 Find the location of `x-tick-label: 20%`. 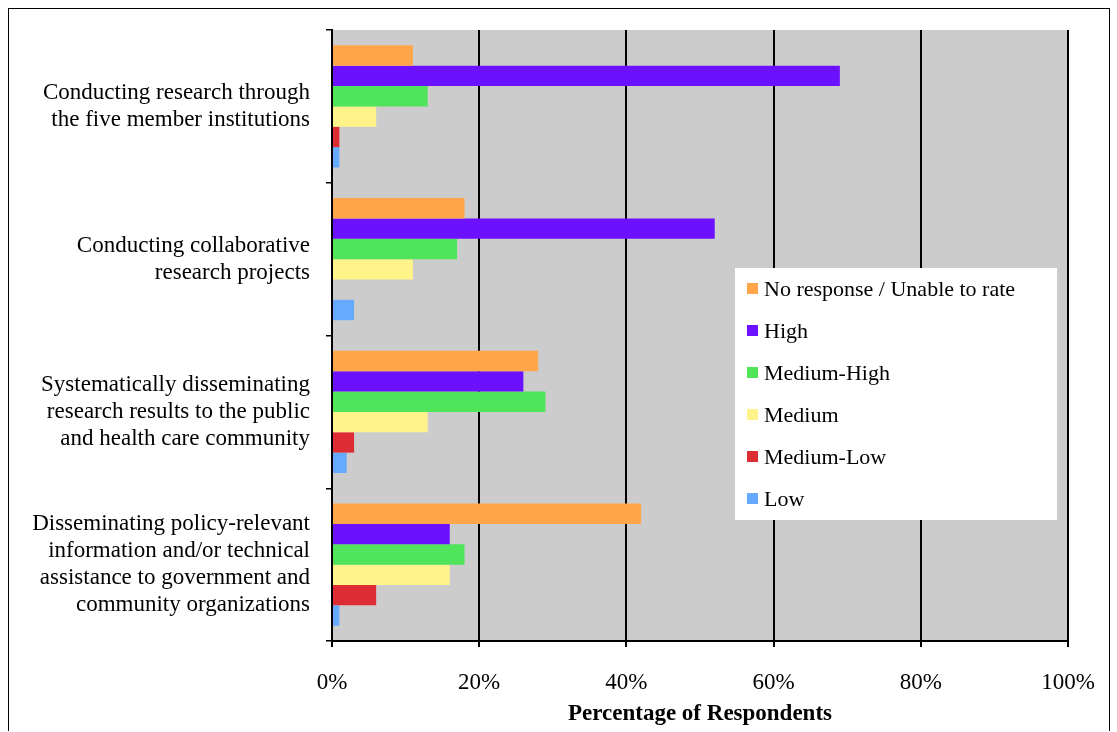

x-tick-label: 20% is located at coordinates (479, 681).